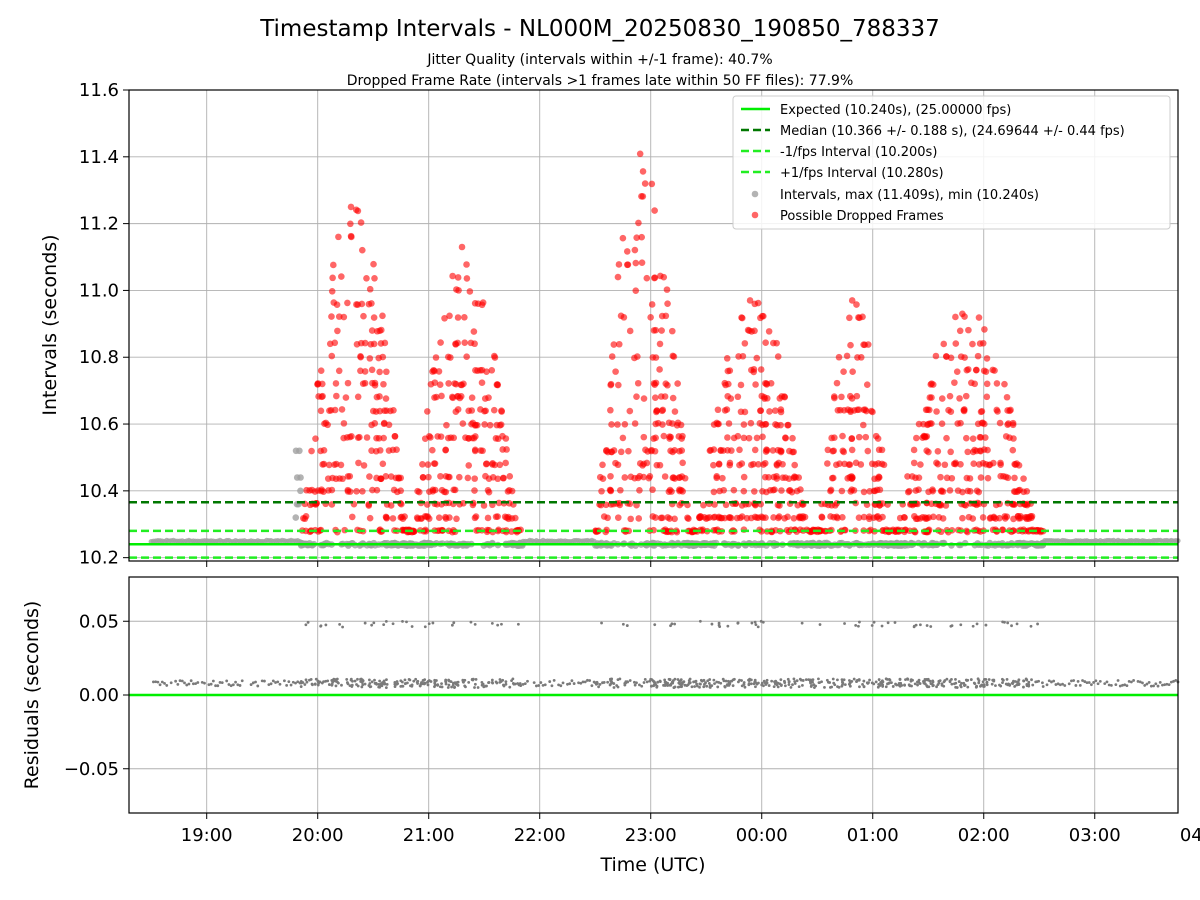 The image size is (1200, 900). I want to click on legend-label-plus-fps: +1/fps Interval (10.280s), so click(862, 173).